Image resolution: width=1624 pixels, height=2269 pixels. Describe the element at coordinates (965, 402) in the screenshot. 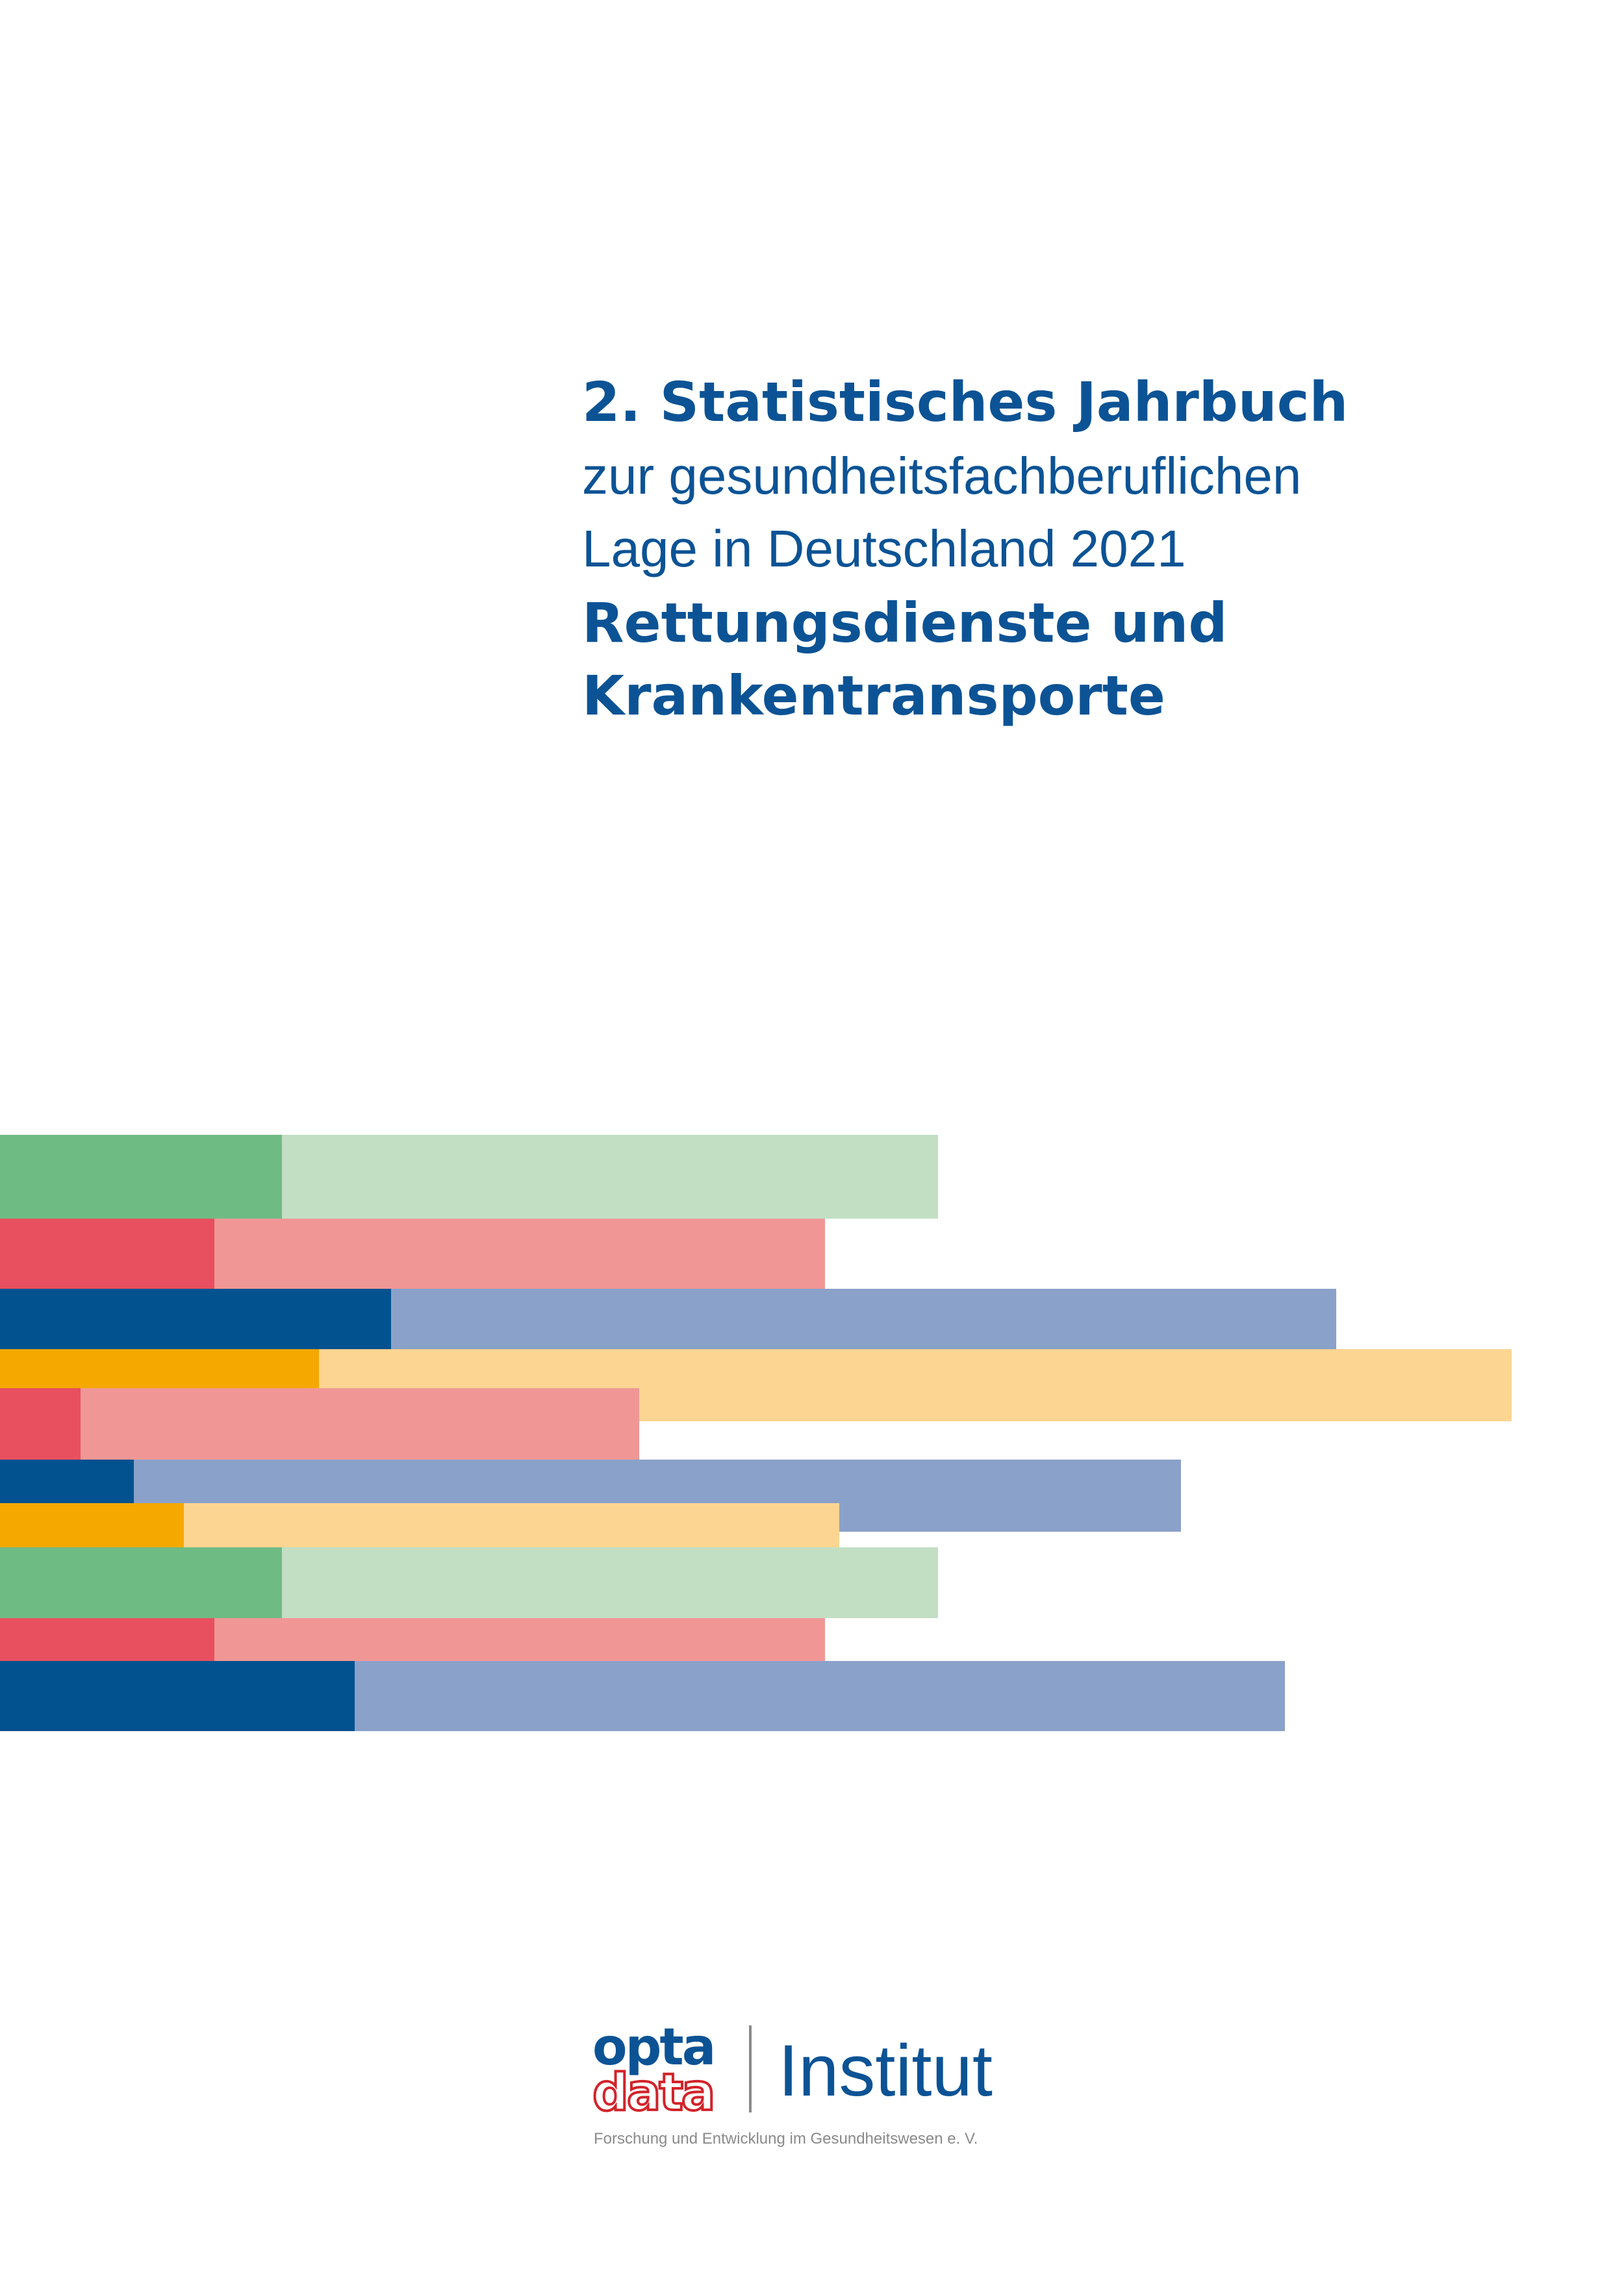

I see `title-line: 2. Statistisches Jahrbuch` at that location.